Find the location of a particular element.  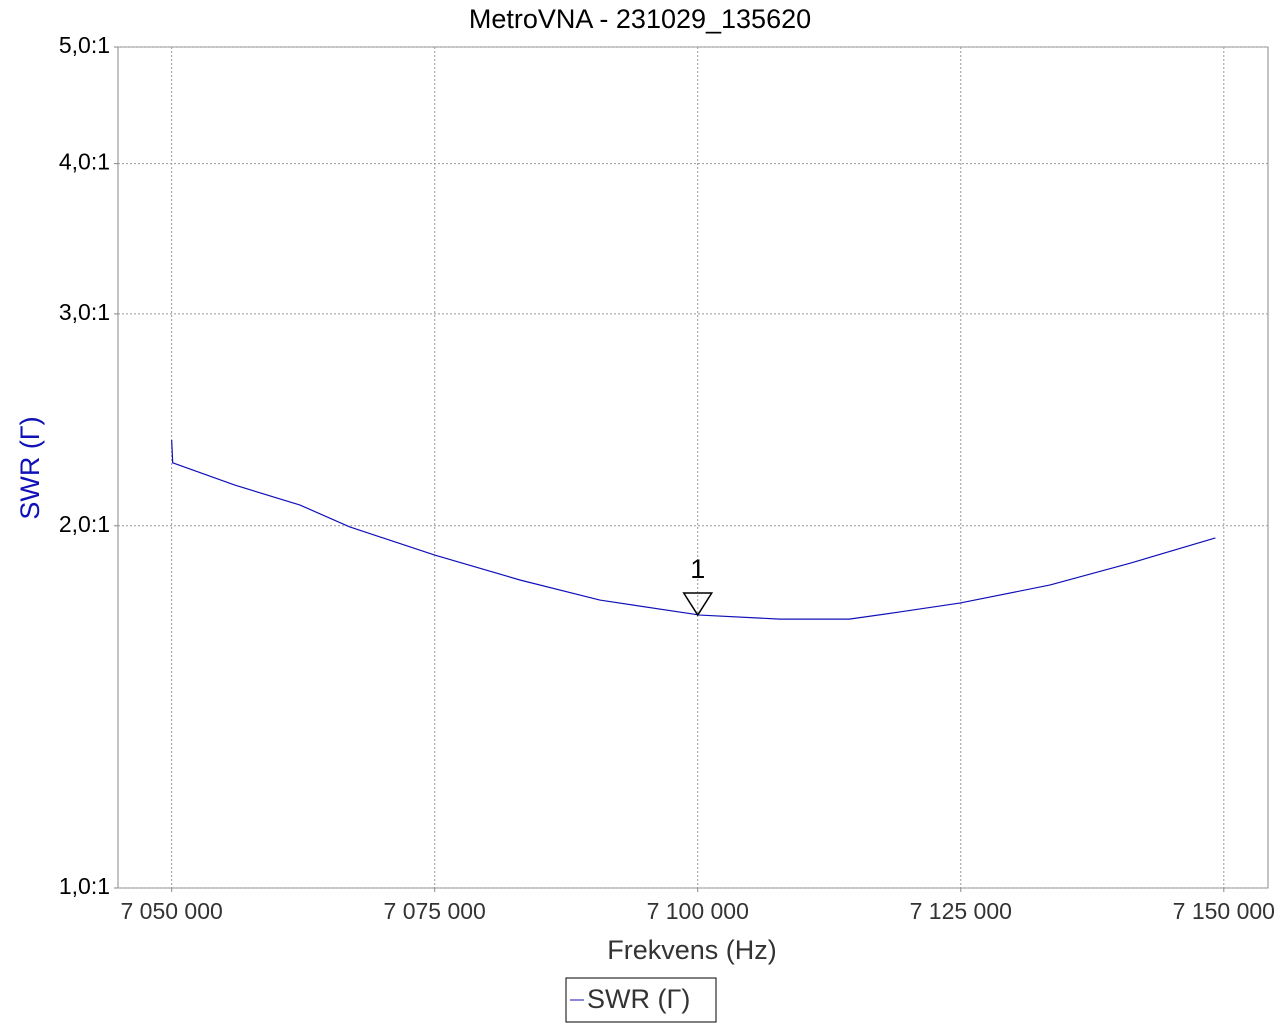

x-tick-label: 7 050 000 is located at coordinates (171, 911).